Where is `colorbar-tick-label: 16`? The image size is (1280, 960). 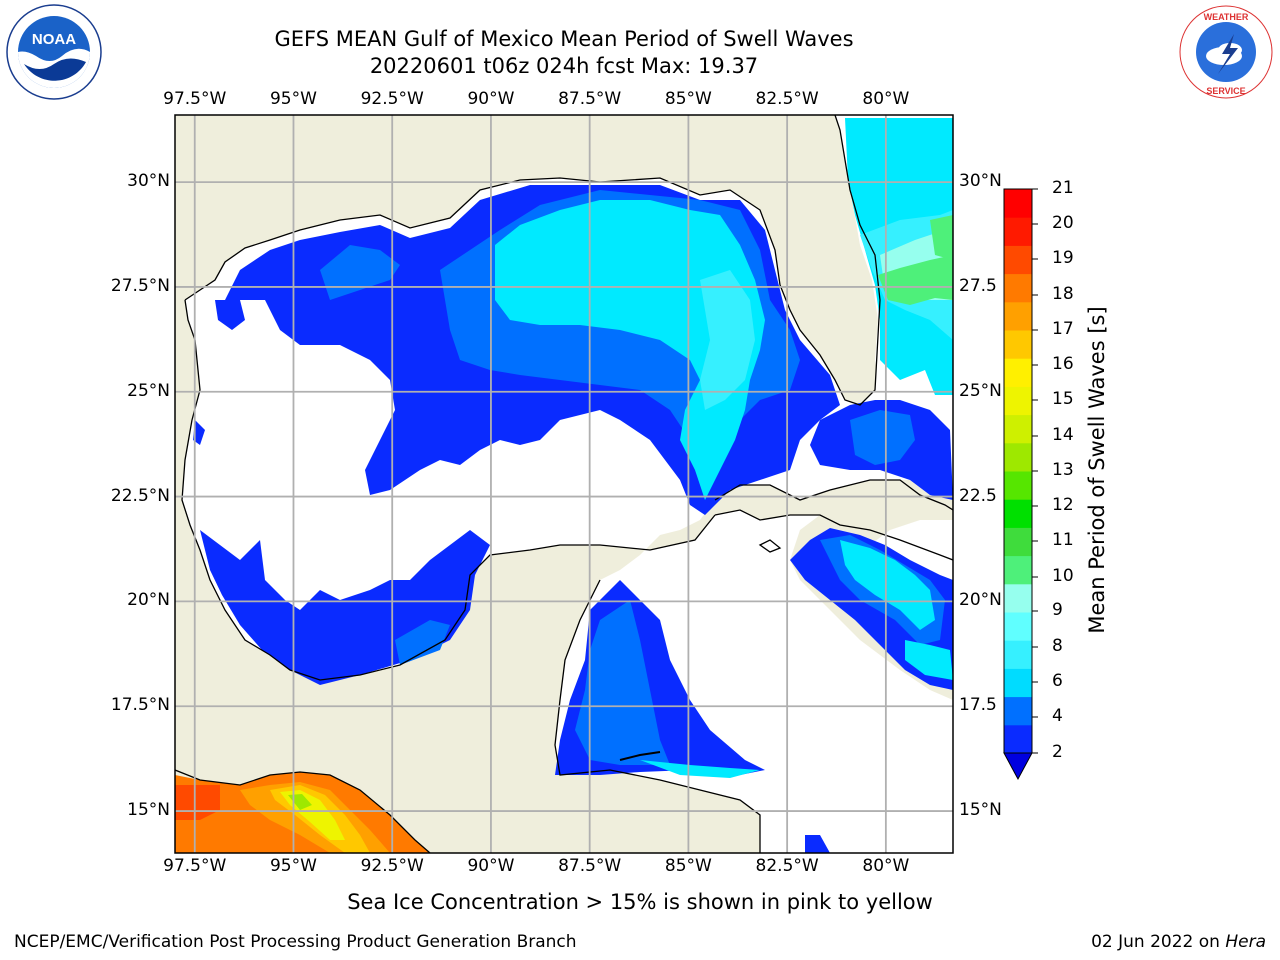 colorbar-tick-label: 16 is located at coordinates (1063, 364).